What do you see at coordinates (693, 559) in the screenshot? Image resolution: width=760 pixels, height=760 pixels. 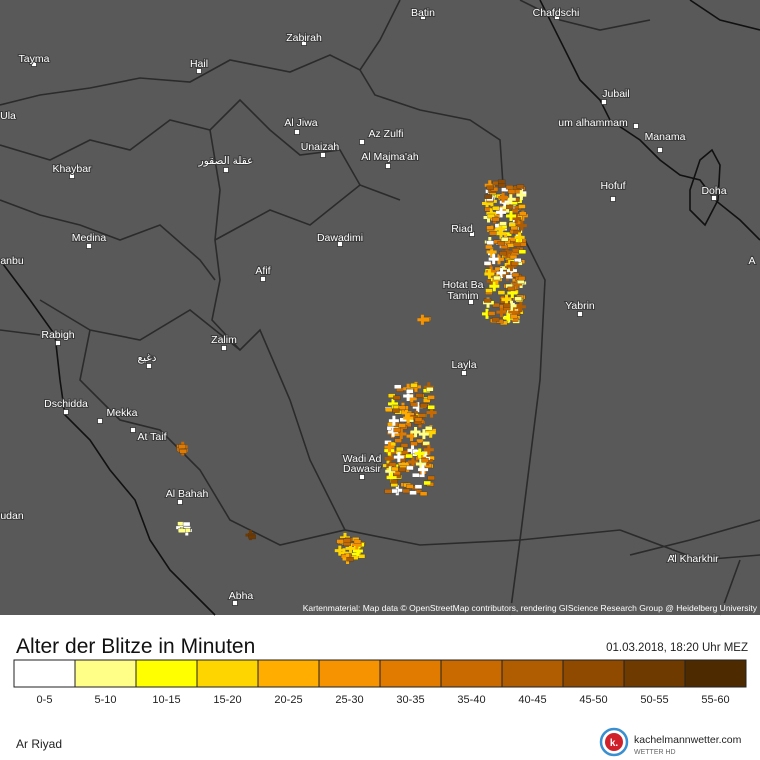 I see `city-label: Al Kharkhir` at bounding box center [693, 559].